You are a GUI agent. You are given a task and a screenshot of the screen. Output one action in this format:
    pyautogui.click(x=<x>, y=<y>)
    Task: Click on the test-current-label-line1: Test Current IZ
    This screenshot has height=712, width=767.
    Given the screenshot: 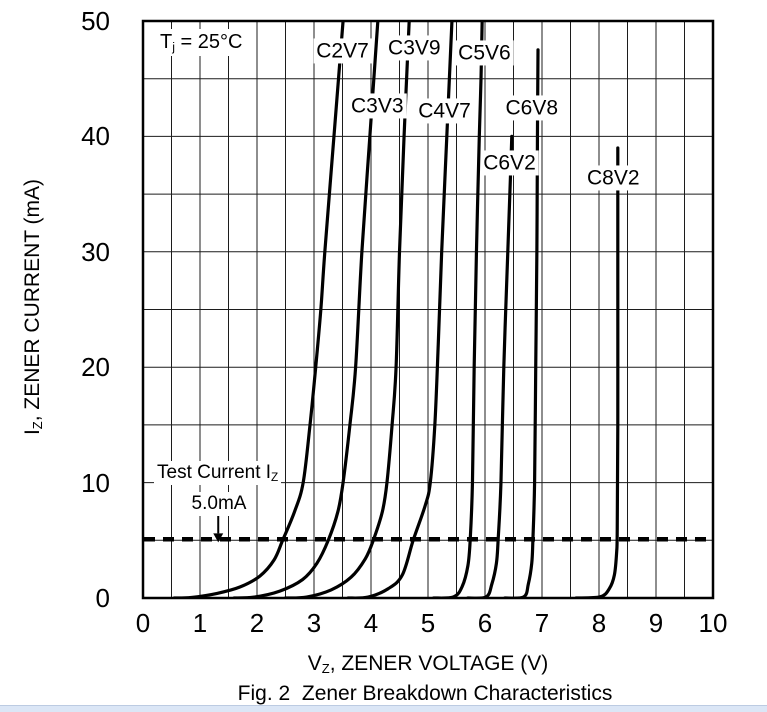 What is the action you would take?
    pyautogui.click(x=218, y=473)
    